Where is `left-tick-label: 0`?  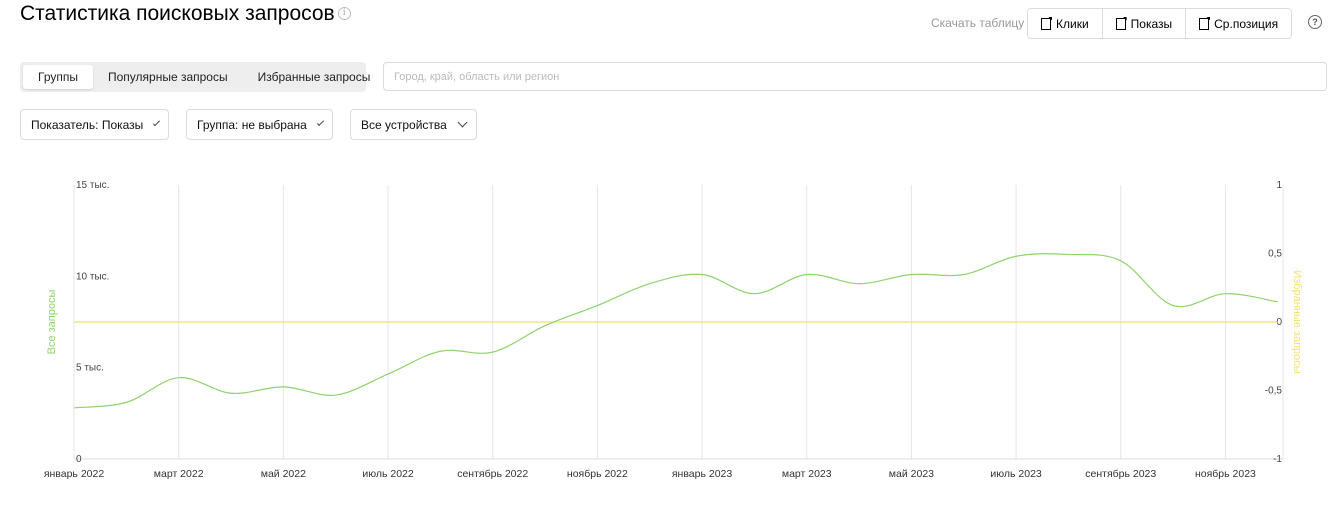 left-tick-label: 0 is located at coordinates (79, 459).